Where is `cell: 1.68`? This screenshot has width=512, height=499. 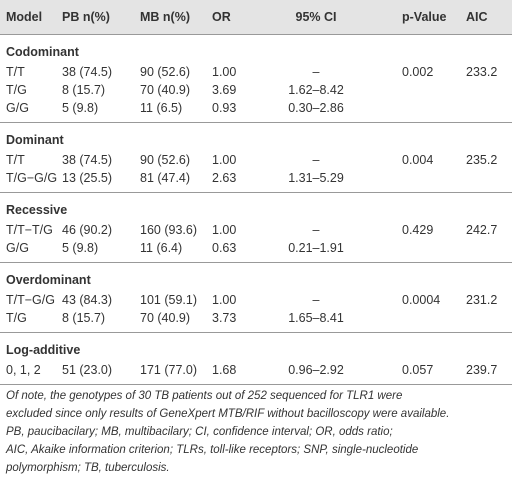 cell: 1.68 is located at coordinates (224, 370).